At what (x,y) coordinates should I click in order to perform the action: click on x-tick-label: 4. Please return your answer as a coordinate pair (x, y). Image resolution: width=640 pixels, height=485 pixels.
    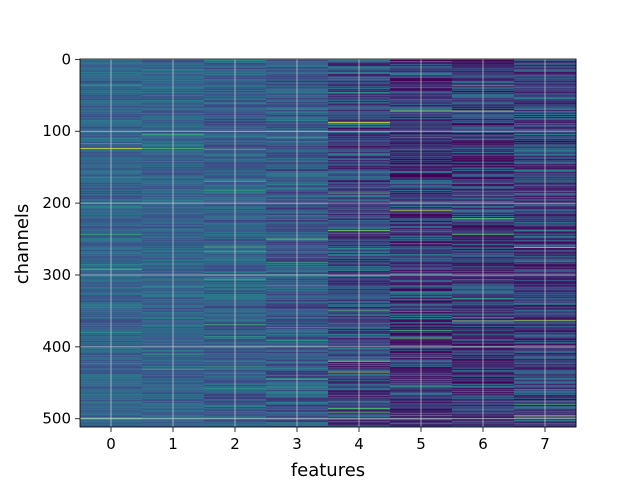
    Looking at the image, I should click on (359, 444).